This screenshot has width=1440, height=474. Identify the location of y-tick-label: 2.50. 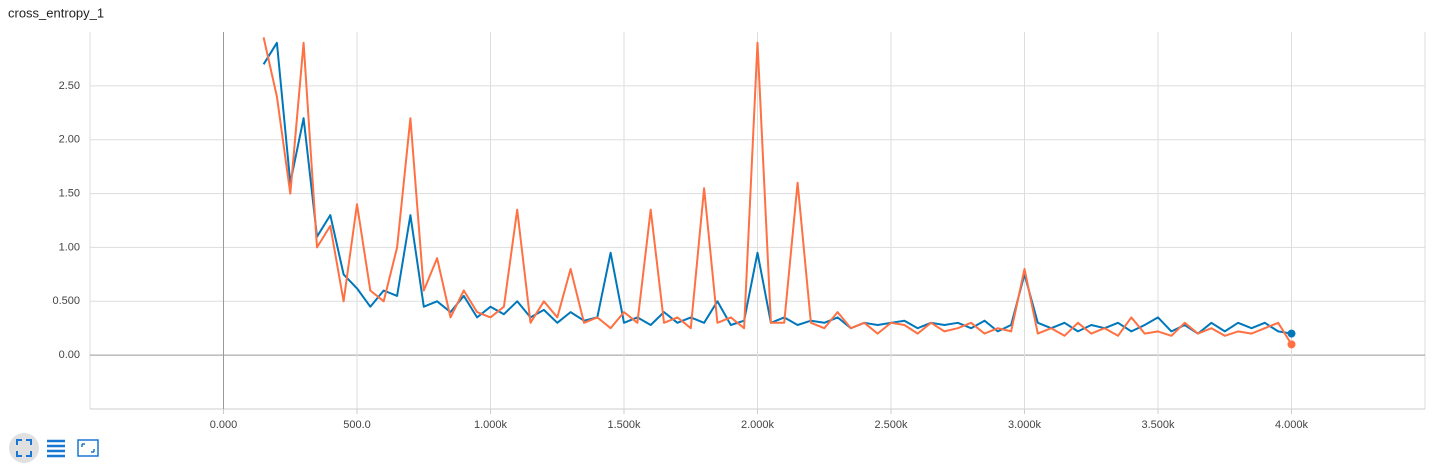
(69, 86).